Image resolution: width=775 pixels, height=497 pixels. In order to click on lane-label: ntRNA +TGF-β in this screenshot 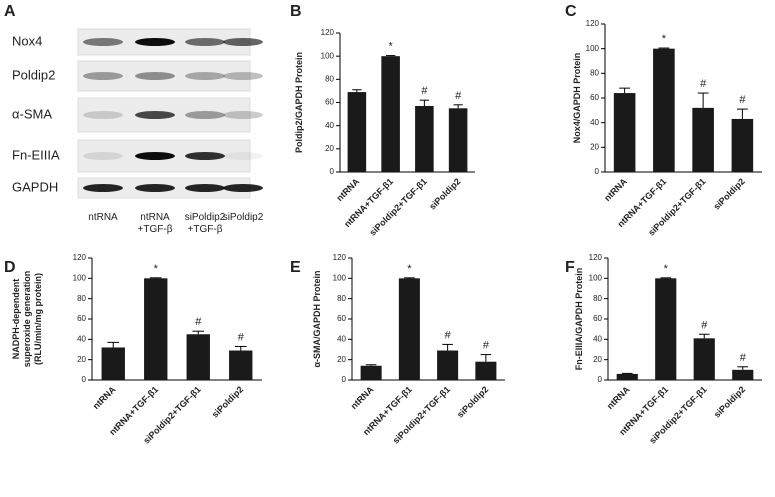, I will do `click(155, 223)`.